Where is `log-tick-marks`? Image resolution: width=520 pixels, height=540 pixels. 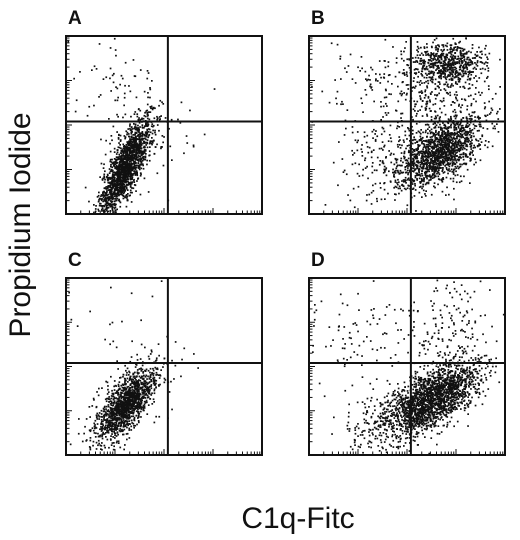 log-tick-marks is located at coordinates (163, 126).